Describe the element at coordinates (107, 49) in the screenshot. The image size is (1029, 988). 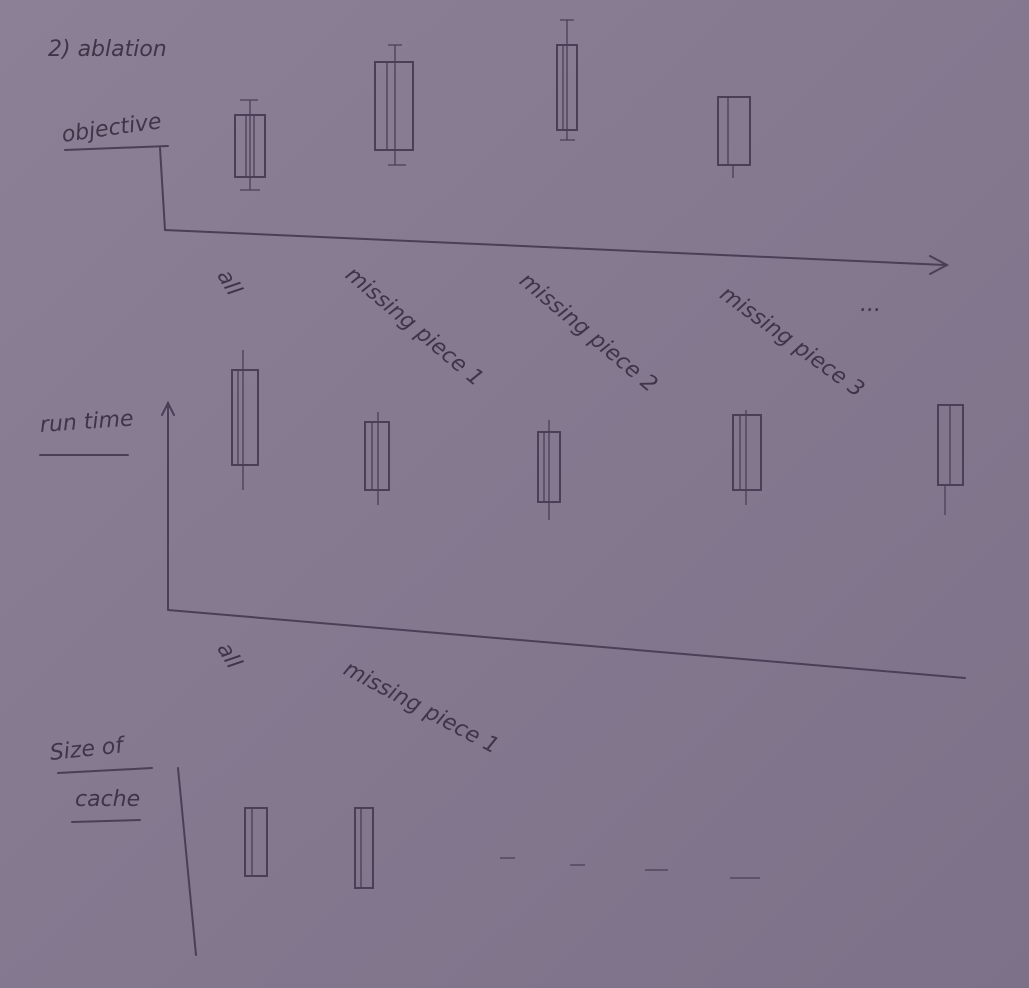
I see `title: 2) ablation` at that location.